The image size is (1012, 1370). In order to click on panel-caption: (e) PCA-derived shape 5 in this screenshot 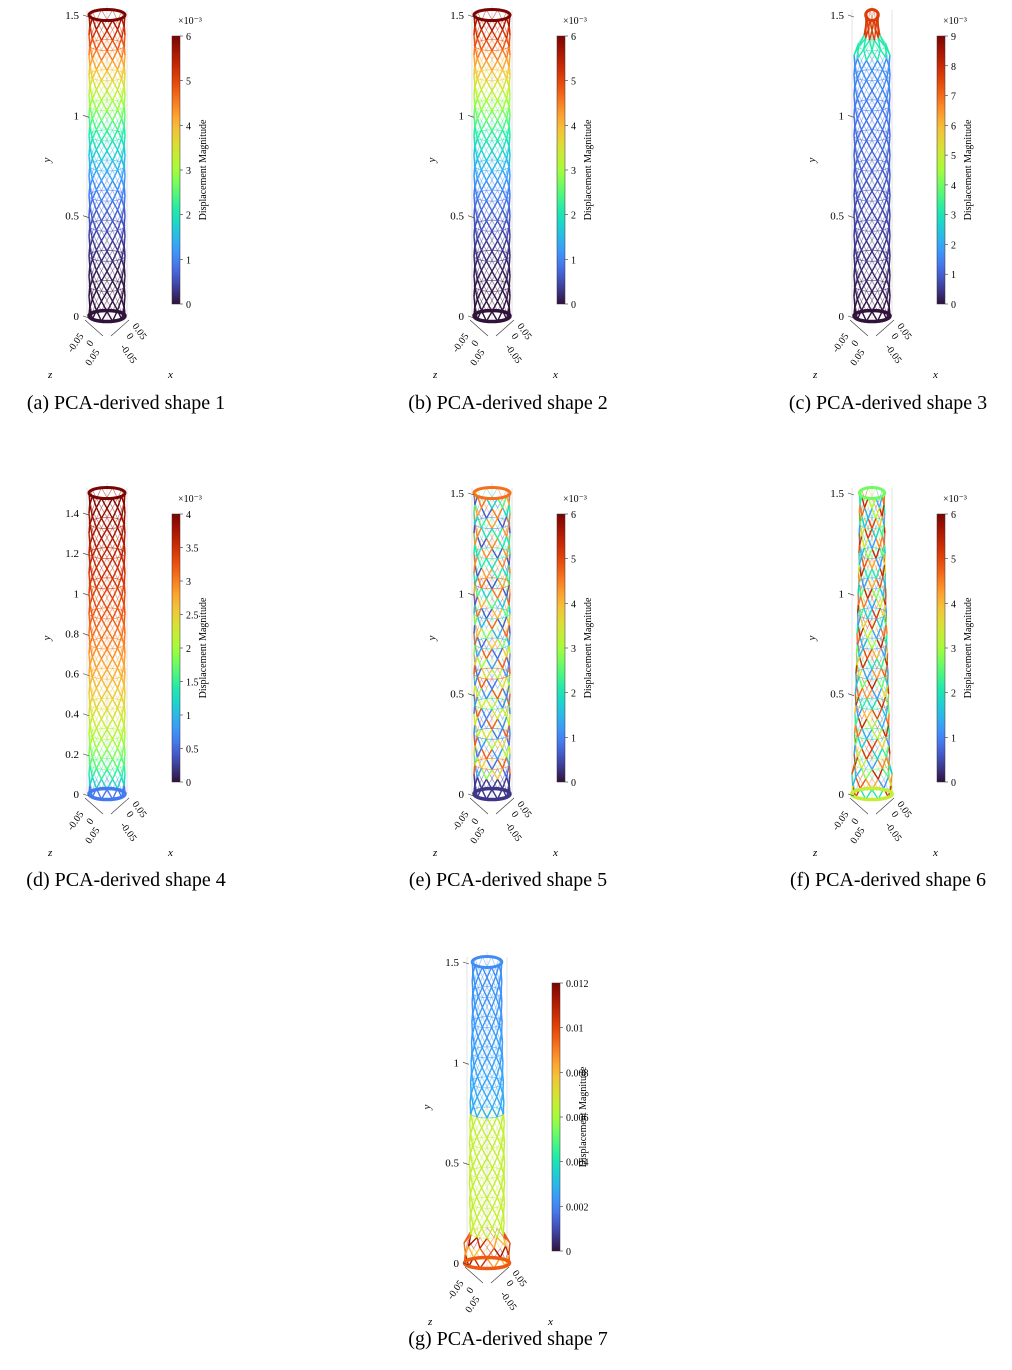, I will do `click(508, 880)`.